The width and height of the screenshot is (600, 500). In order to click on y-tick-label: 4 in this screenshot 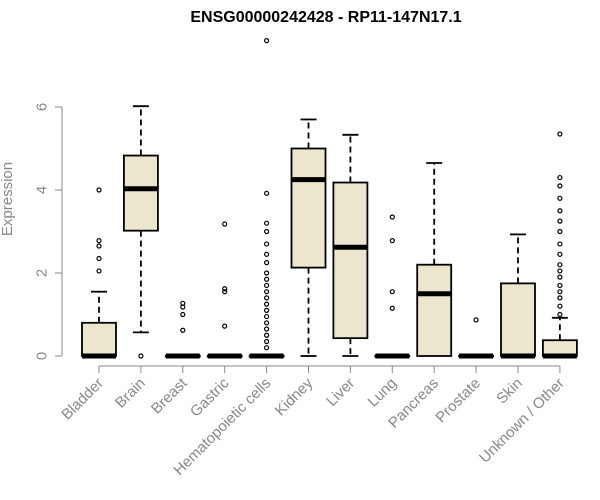, I will do `click(42, 190)`.